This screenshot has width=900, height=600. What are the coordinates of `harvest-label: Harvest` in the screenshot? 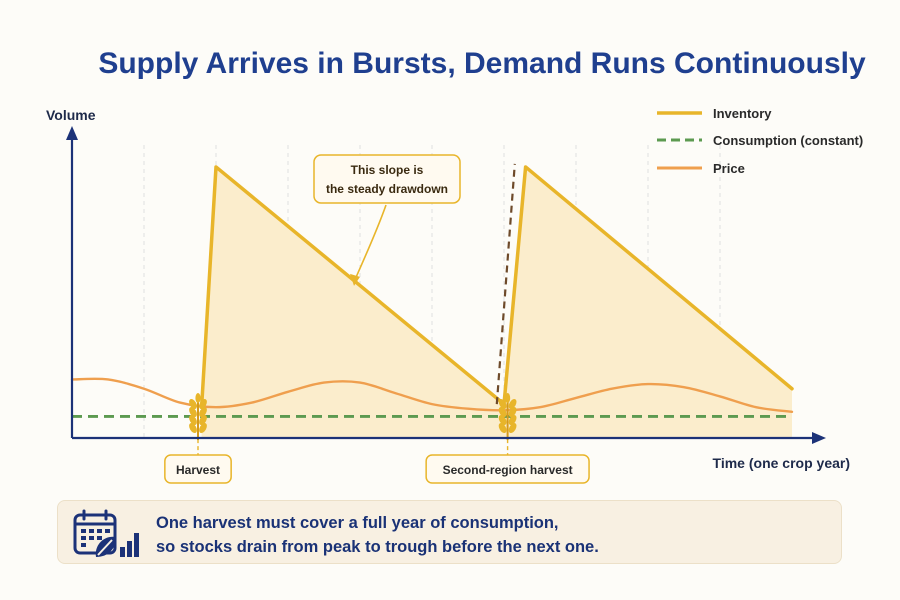 It's located at (198, 470).